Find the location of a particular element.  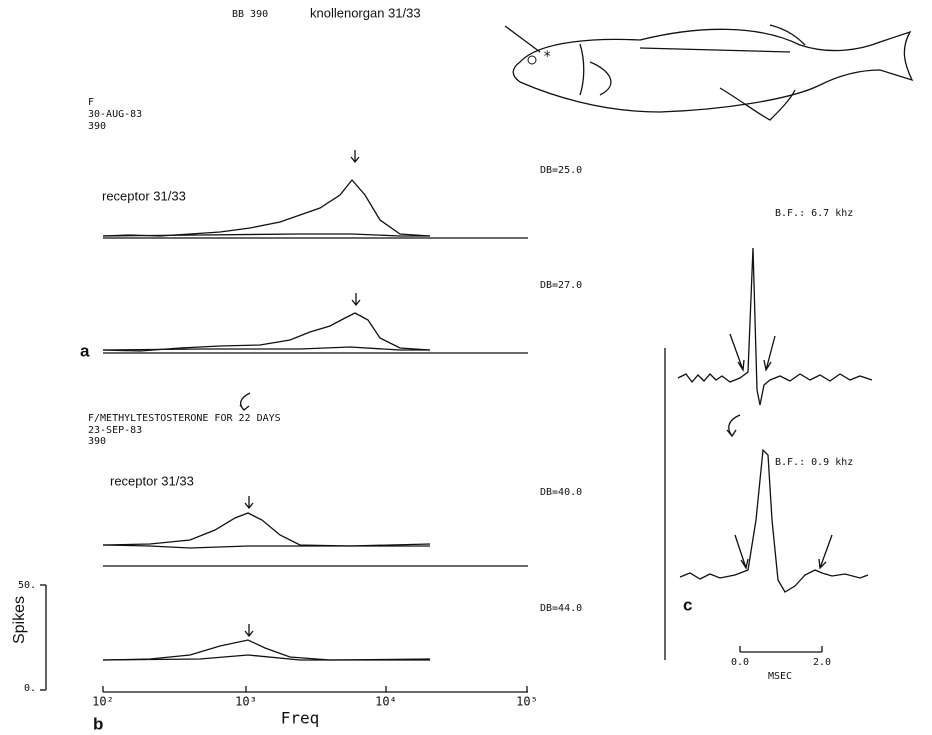

x-tick-label: 0.0 is located at coordinates (740, 662).